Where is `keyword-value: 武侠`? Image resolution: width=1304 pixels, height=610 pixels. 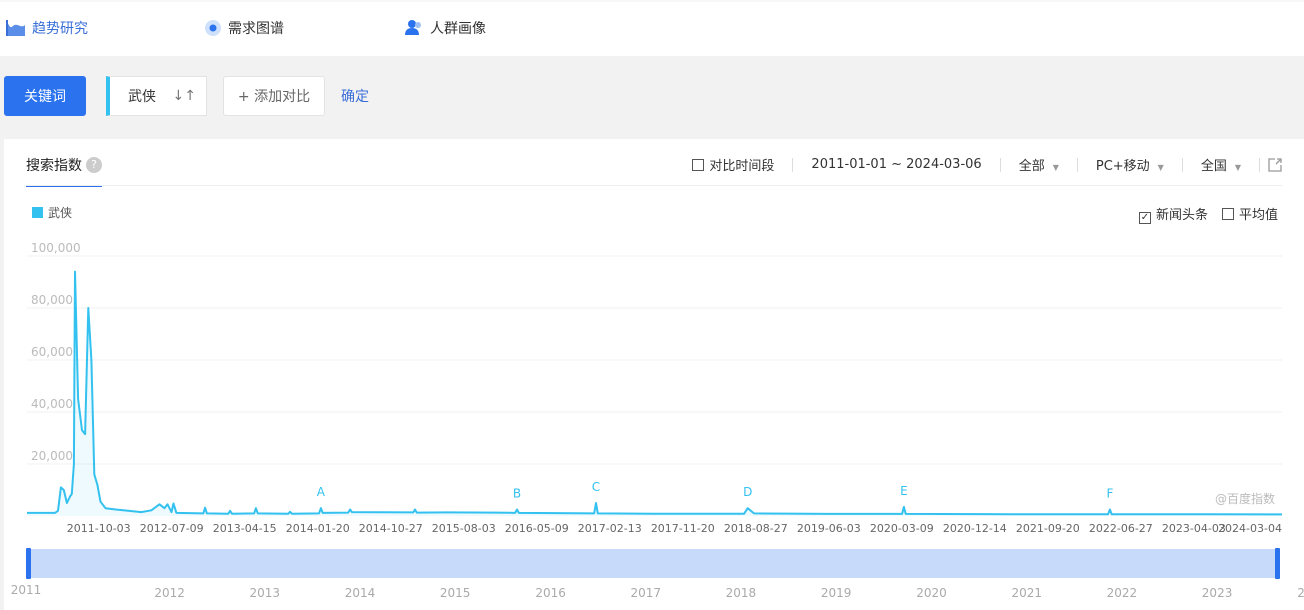 keyword-value: 武侠 is located at coordinates (142, 97).